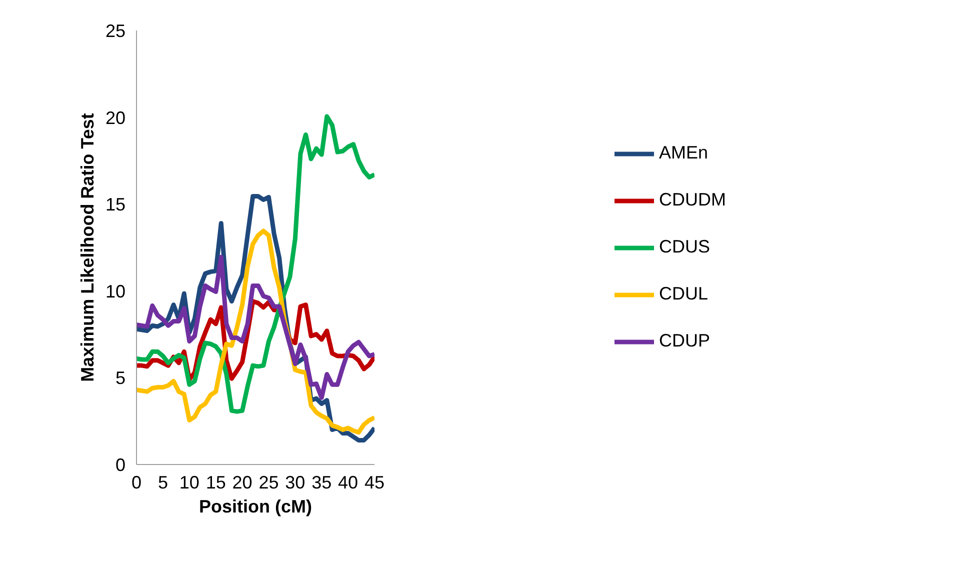  What do you see at coordinates (684, 247) in the screenshot?
I see `legend-label: CDUS` at bounding box center [684, 247].